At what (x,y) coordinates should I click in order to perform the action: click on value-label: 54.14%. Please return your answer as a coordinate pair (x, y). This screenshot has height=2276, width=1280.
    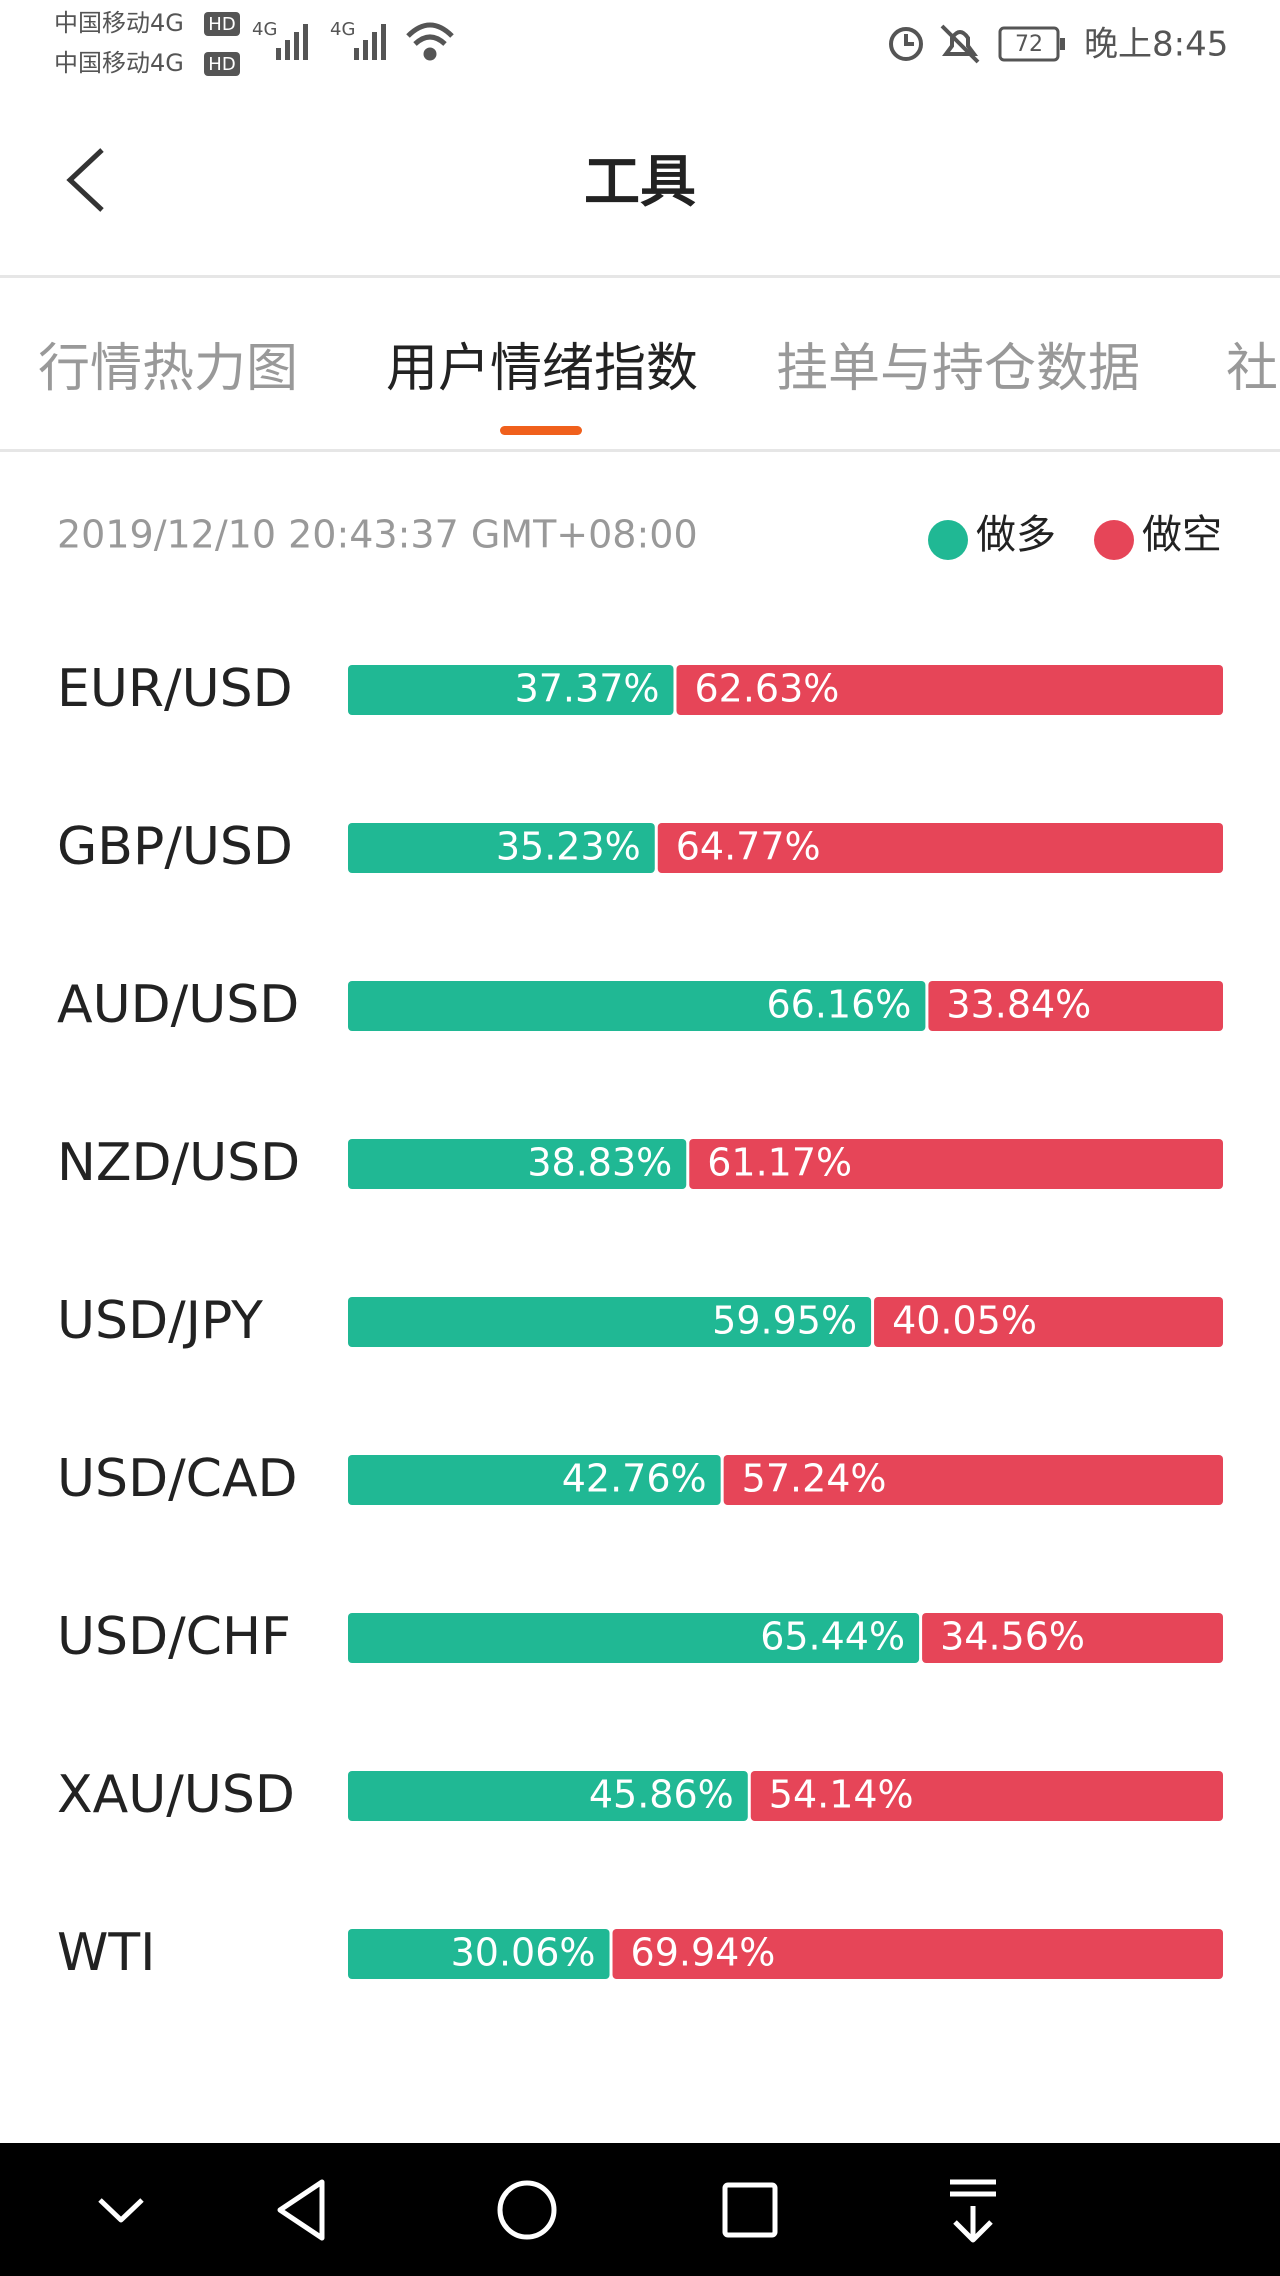
    Looking at the image, I should click on (841, 1795).